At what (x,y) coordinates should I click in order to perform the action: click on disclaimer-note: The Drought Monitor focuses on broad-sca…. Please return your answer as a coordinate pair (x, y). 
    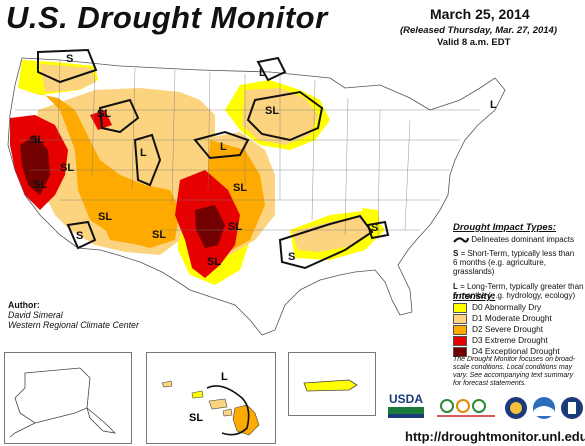
    Looking at the image, I should click on (514, 371).